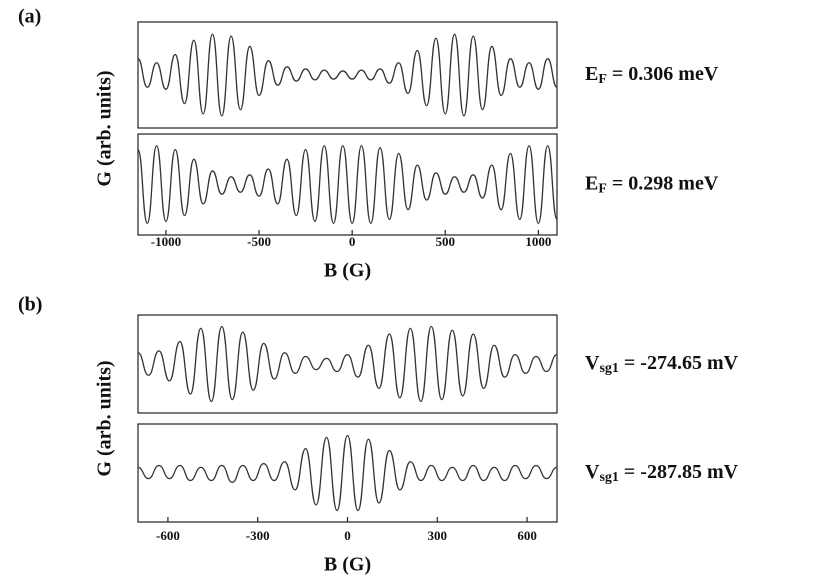 The height and width of the screenshot is (586, 830). What do you see at coordinates (168, 535) in the screenshot?
I see `x-tick-label: -600` at bounding box center [168, 535].